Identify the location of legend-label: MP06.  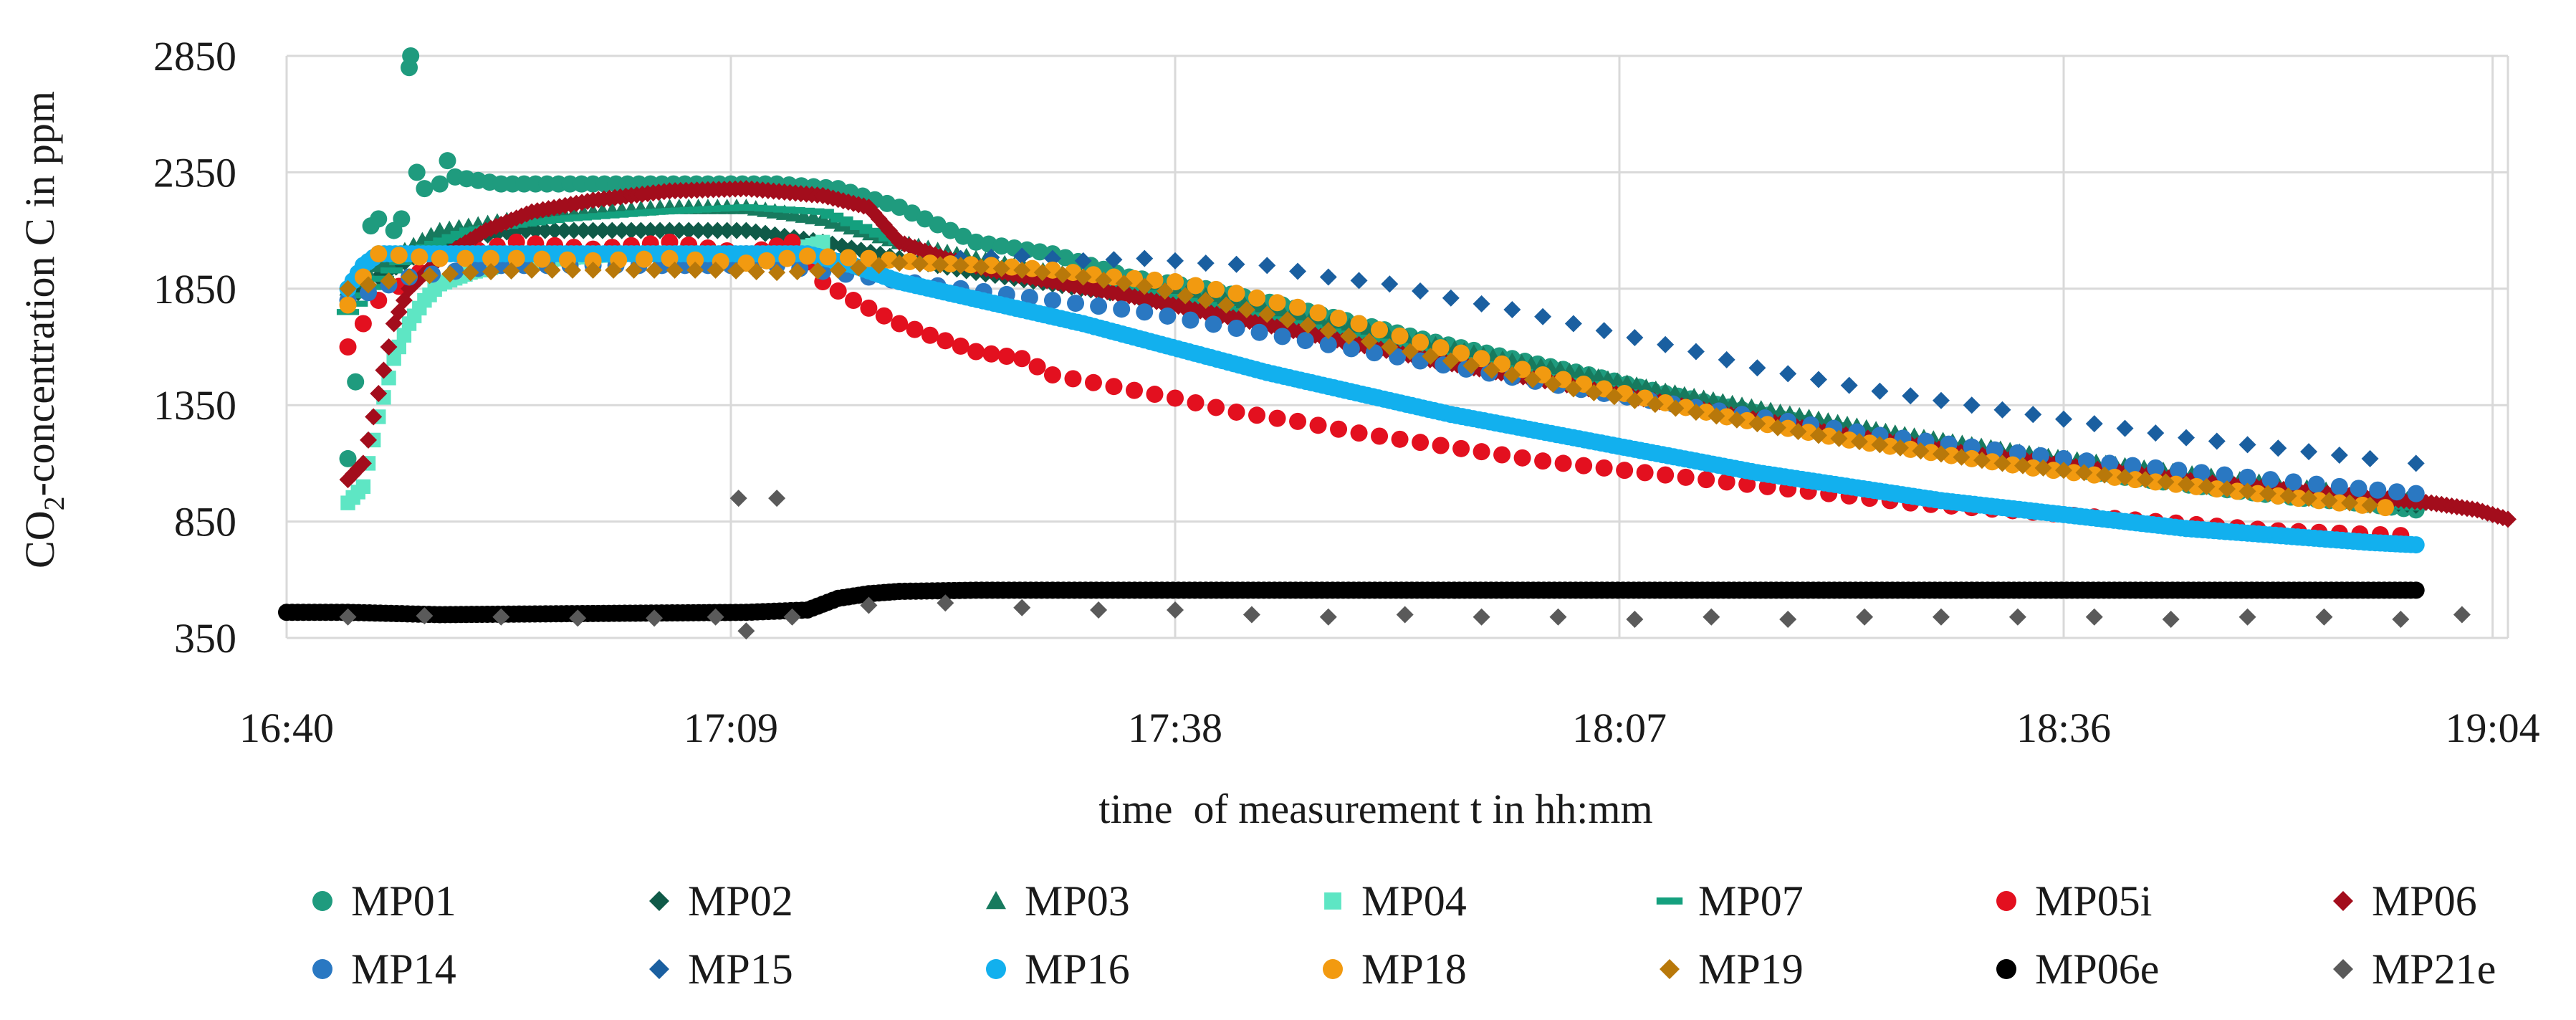
(2424, 901).